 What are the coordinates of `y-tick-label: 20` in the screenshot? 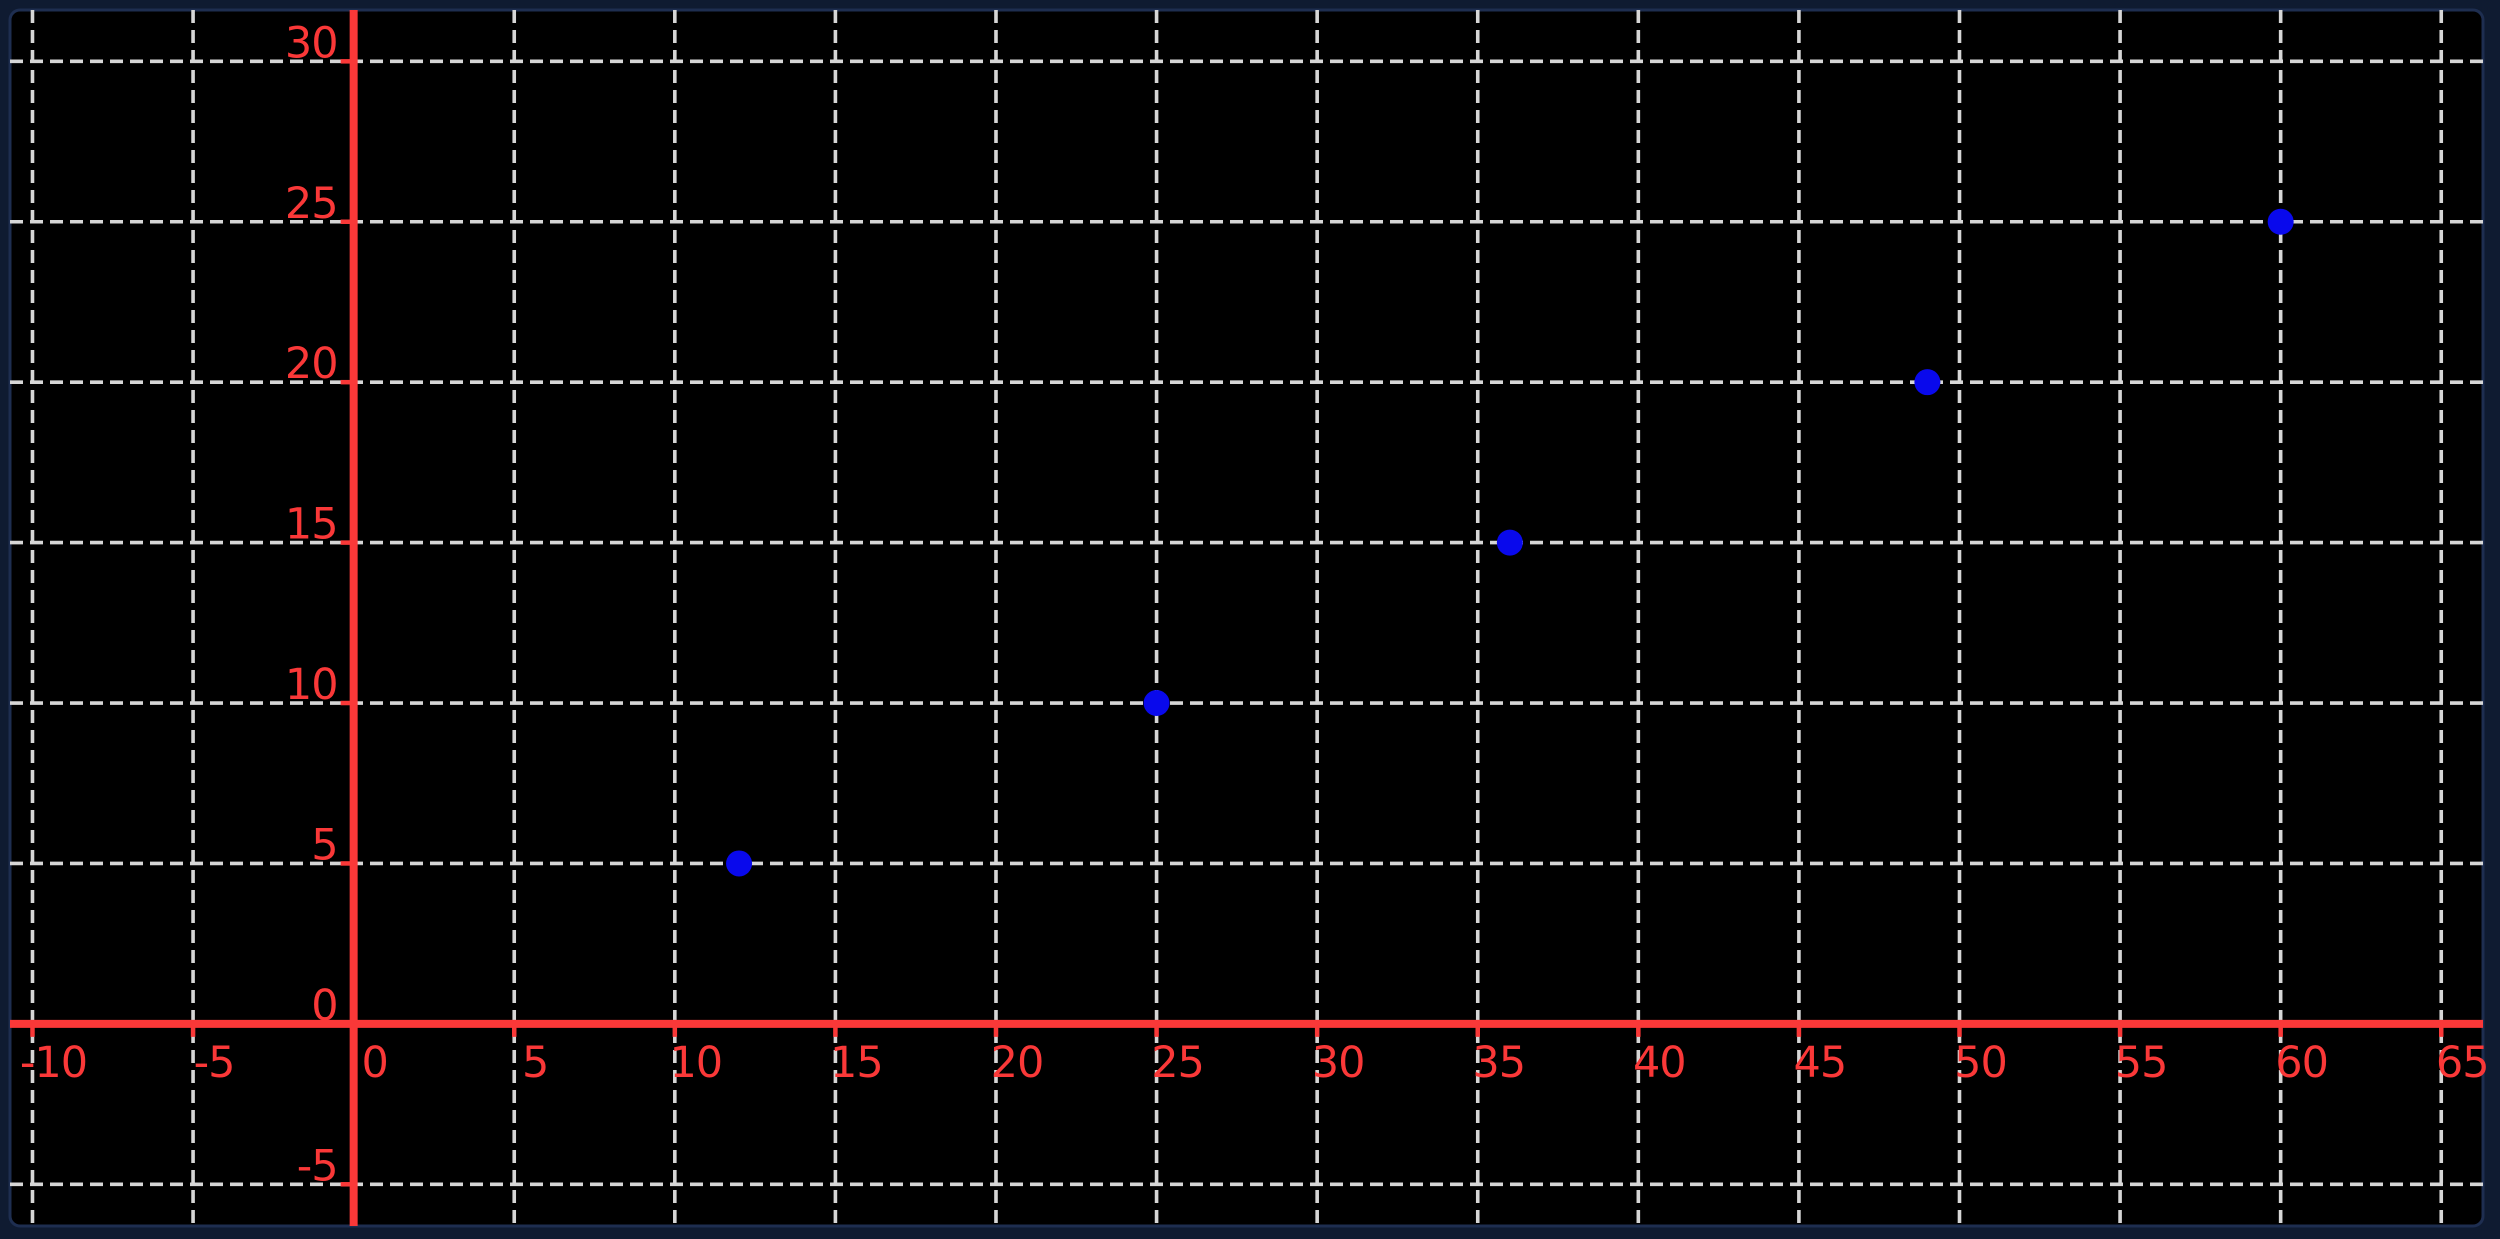 It's located at (311, 364).